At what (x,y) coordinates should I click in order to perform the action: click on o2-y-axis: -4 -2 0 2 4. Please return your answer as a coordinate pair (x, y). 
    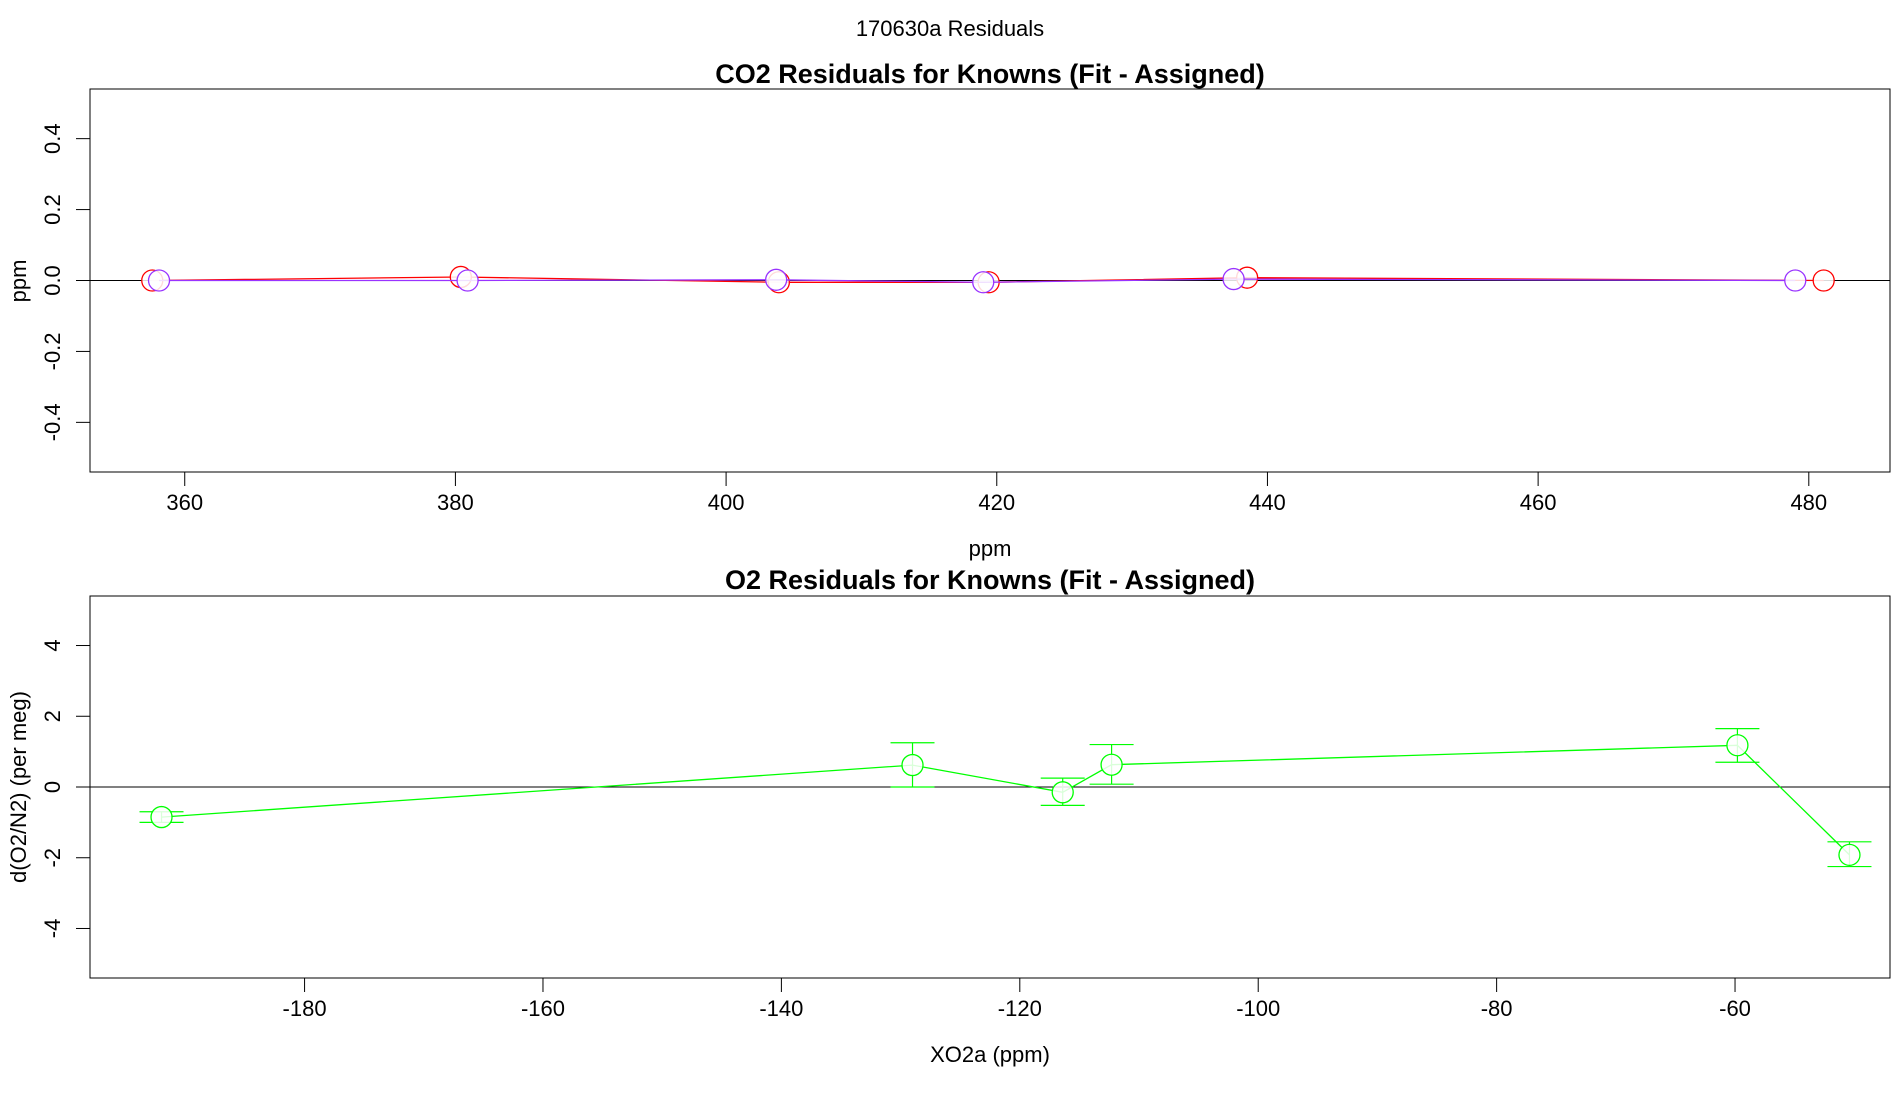
    Looking at the image, I should click on (65, 789).